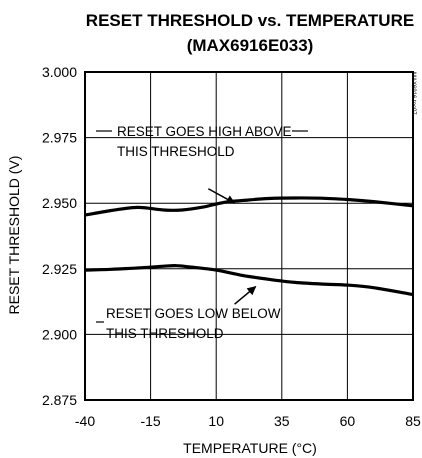 The height and width of the screenshot is (458, 422). Describe the element at coordinates (248, 421) in the screenshot. I see `x-tick-labels: -40 -15 10 35 60 85` at that location.